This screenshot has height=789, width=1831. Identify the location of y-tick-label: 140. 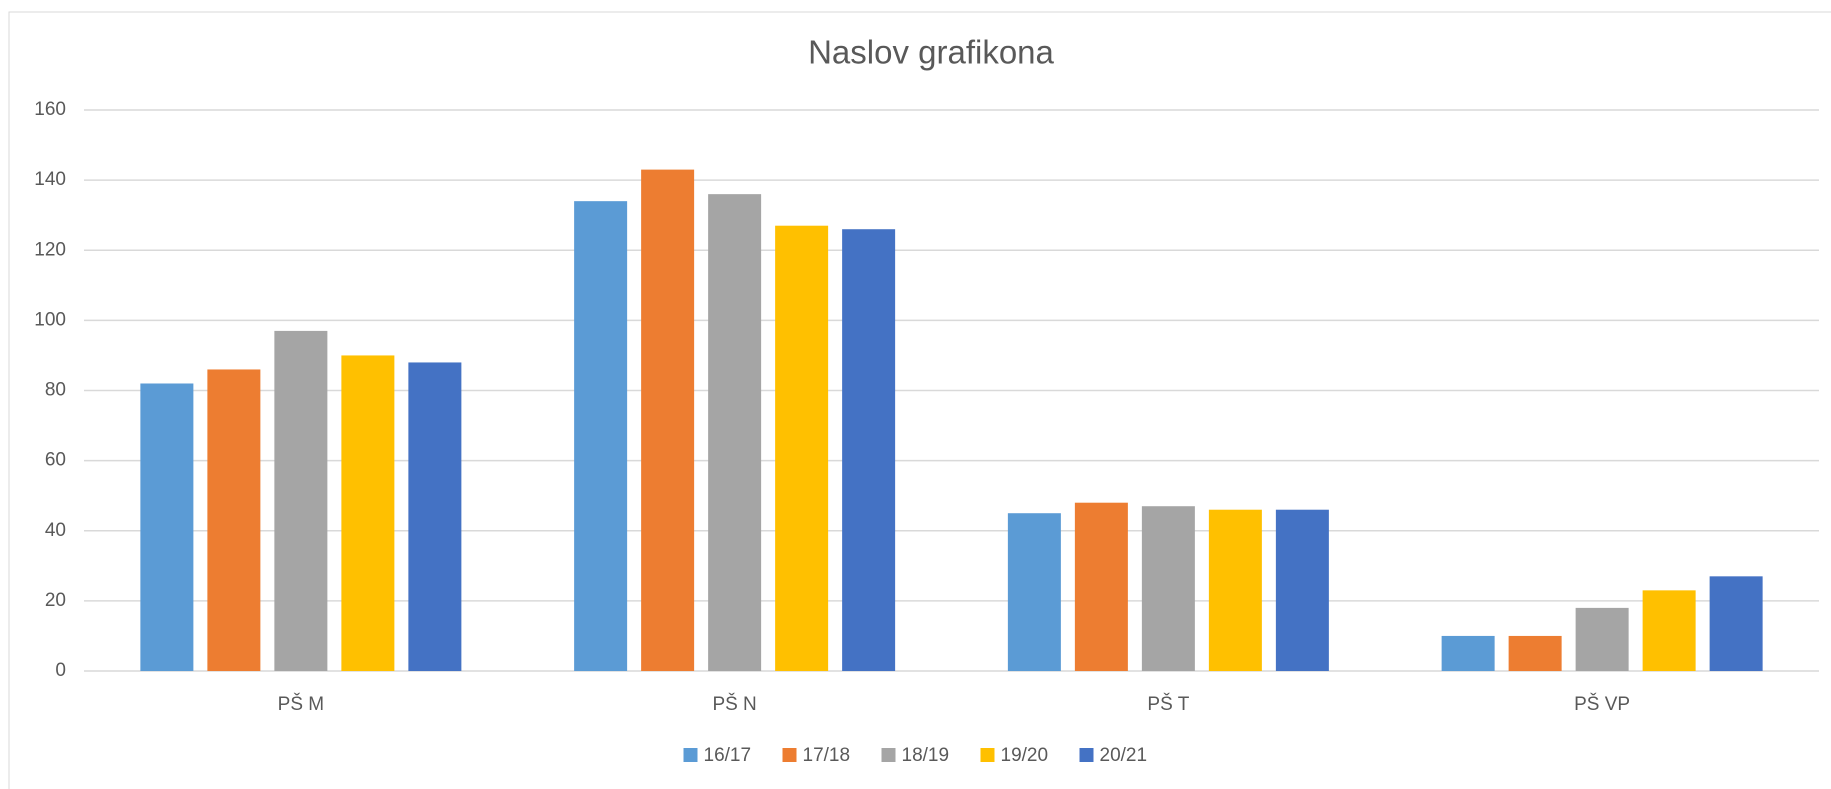
(50, 179).